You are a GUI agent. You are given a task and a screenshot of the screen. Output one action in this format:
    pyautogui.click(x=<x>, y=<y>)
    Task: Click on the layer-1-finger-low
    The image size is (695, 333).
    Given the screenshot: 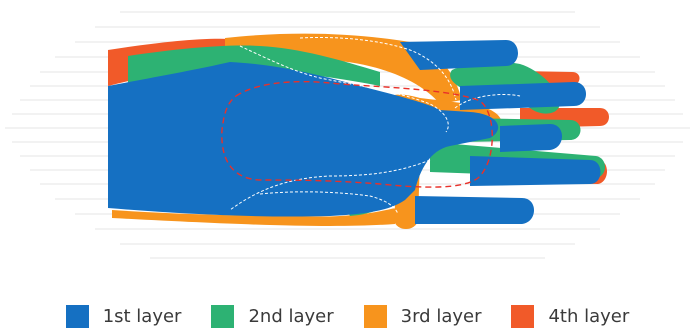 What is the action you would take?
    pyautogui.click(x=535, y=171)
    